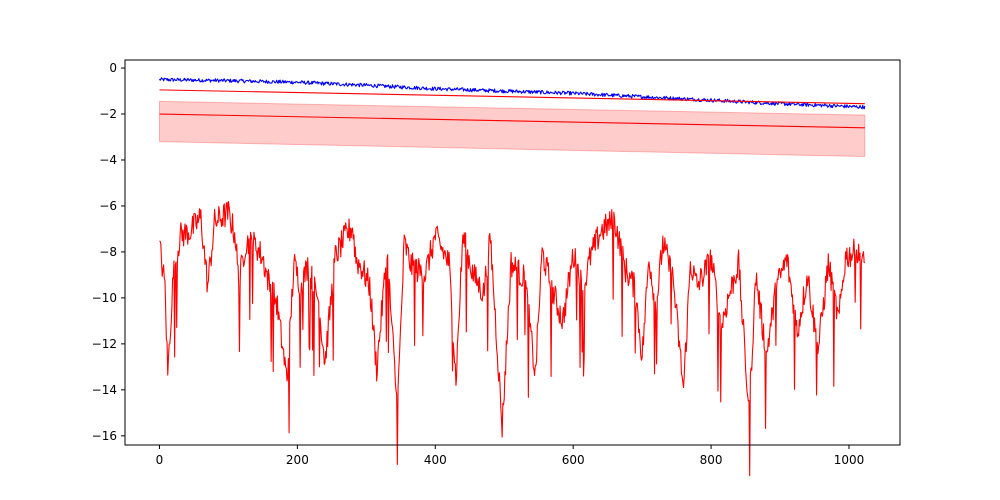 The height and width of the screenshot is (500, 1000). What do you see at coordinates (160, 460) in the screenshot?
I see `x-tick-label: 0` at bounding box center [160, 460].